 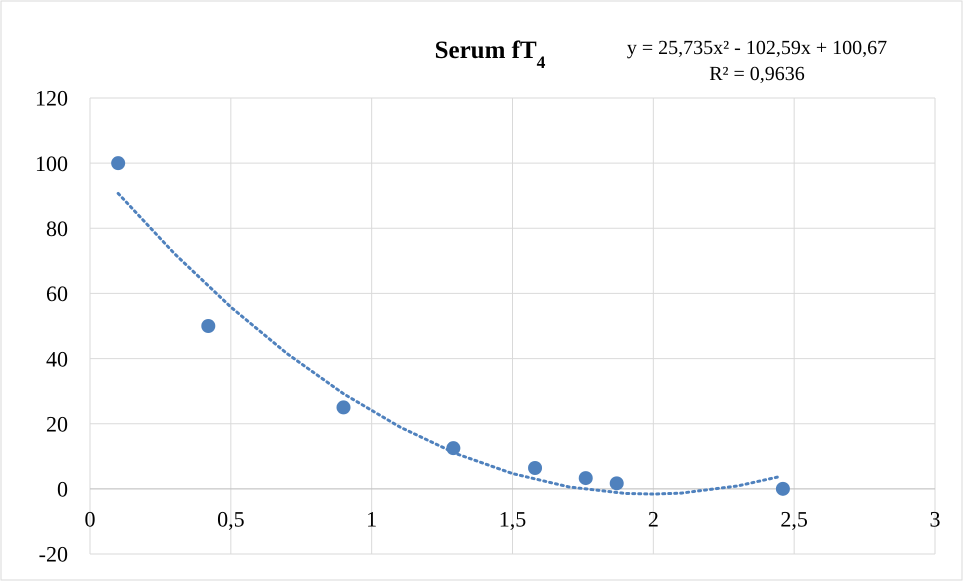 I want to click on y-tick-label: 0, so click(x=62, y=489).